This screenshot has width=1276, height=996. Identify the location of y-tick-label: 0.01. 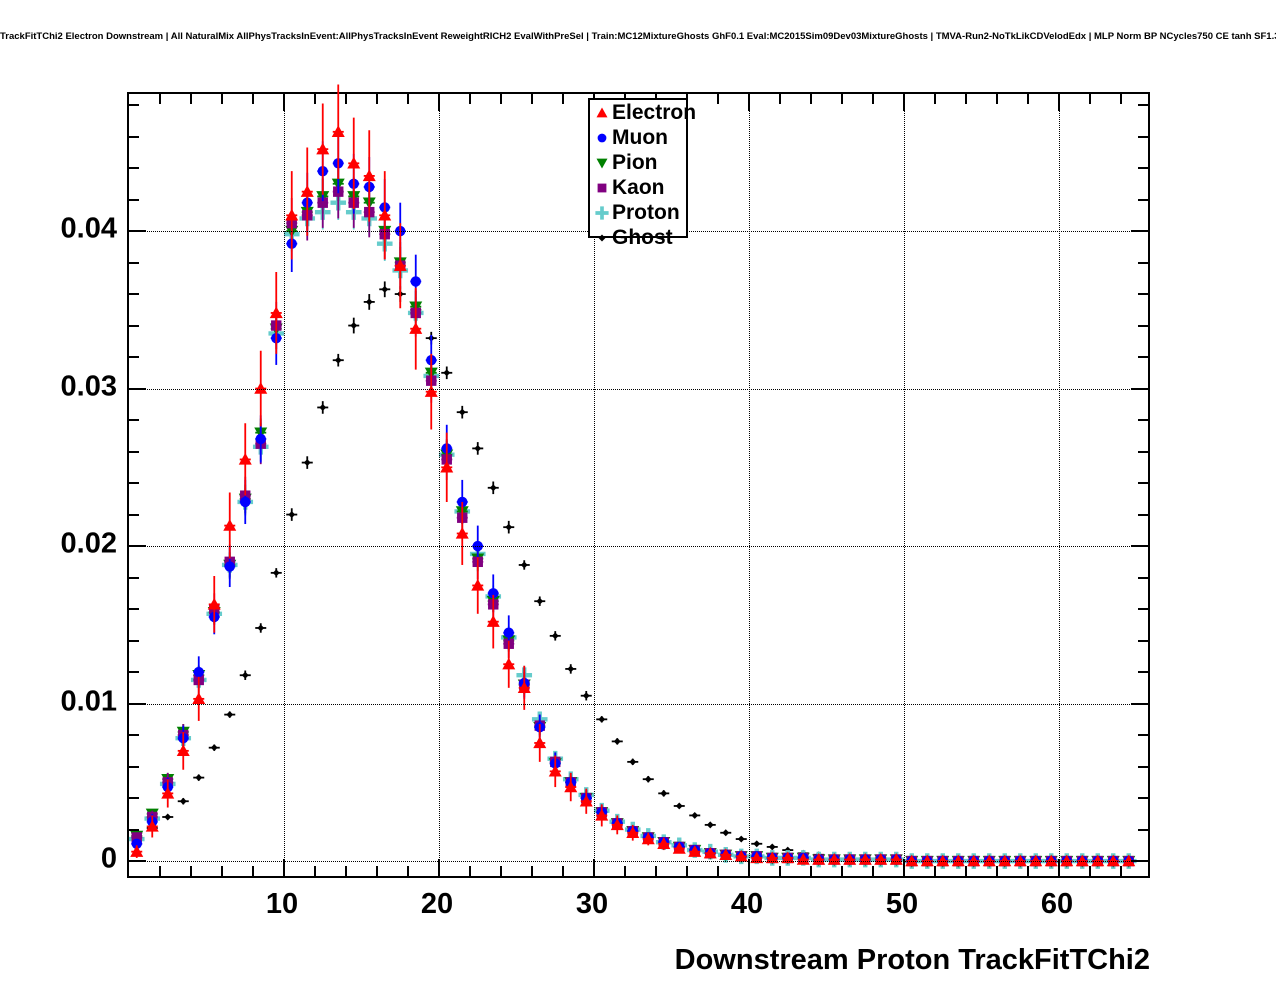
(88, 701).